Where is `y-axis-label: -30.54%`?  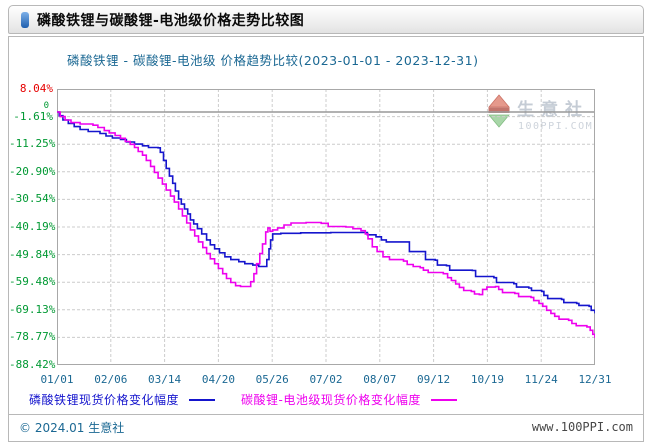 y-axis-label: -30.54% is located at coordinates (32, 199).